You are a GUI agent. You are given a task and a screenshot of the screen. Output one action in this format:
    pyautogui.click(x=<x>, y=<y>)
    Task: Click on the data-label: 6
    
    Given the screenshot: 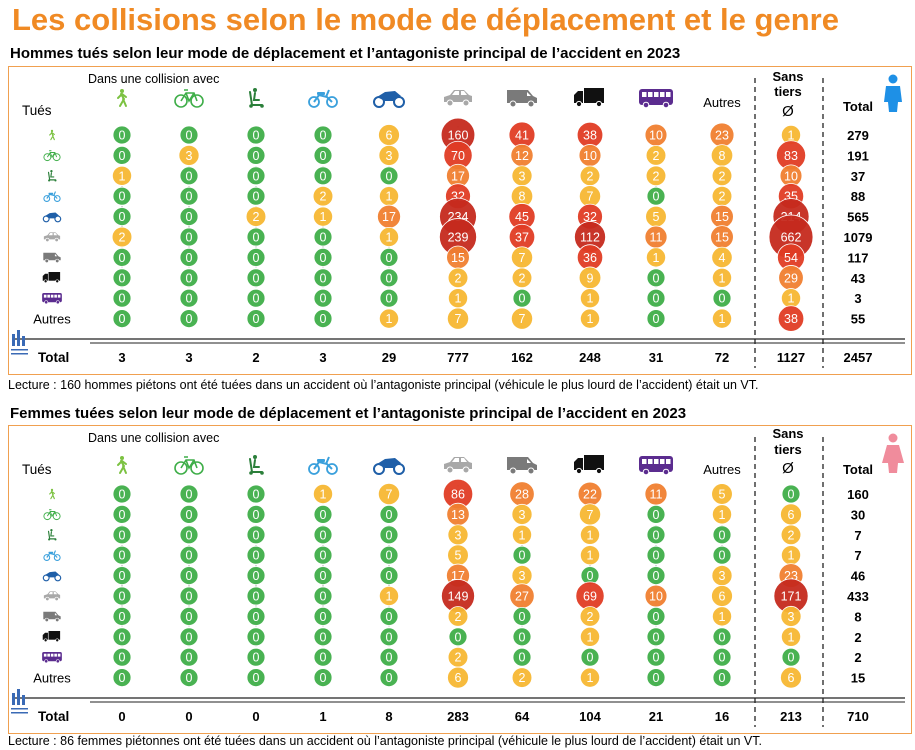 What is the action you would take?
    pyautogui.click(x=722, y=597)
    